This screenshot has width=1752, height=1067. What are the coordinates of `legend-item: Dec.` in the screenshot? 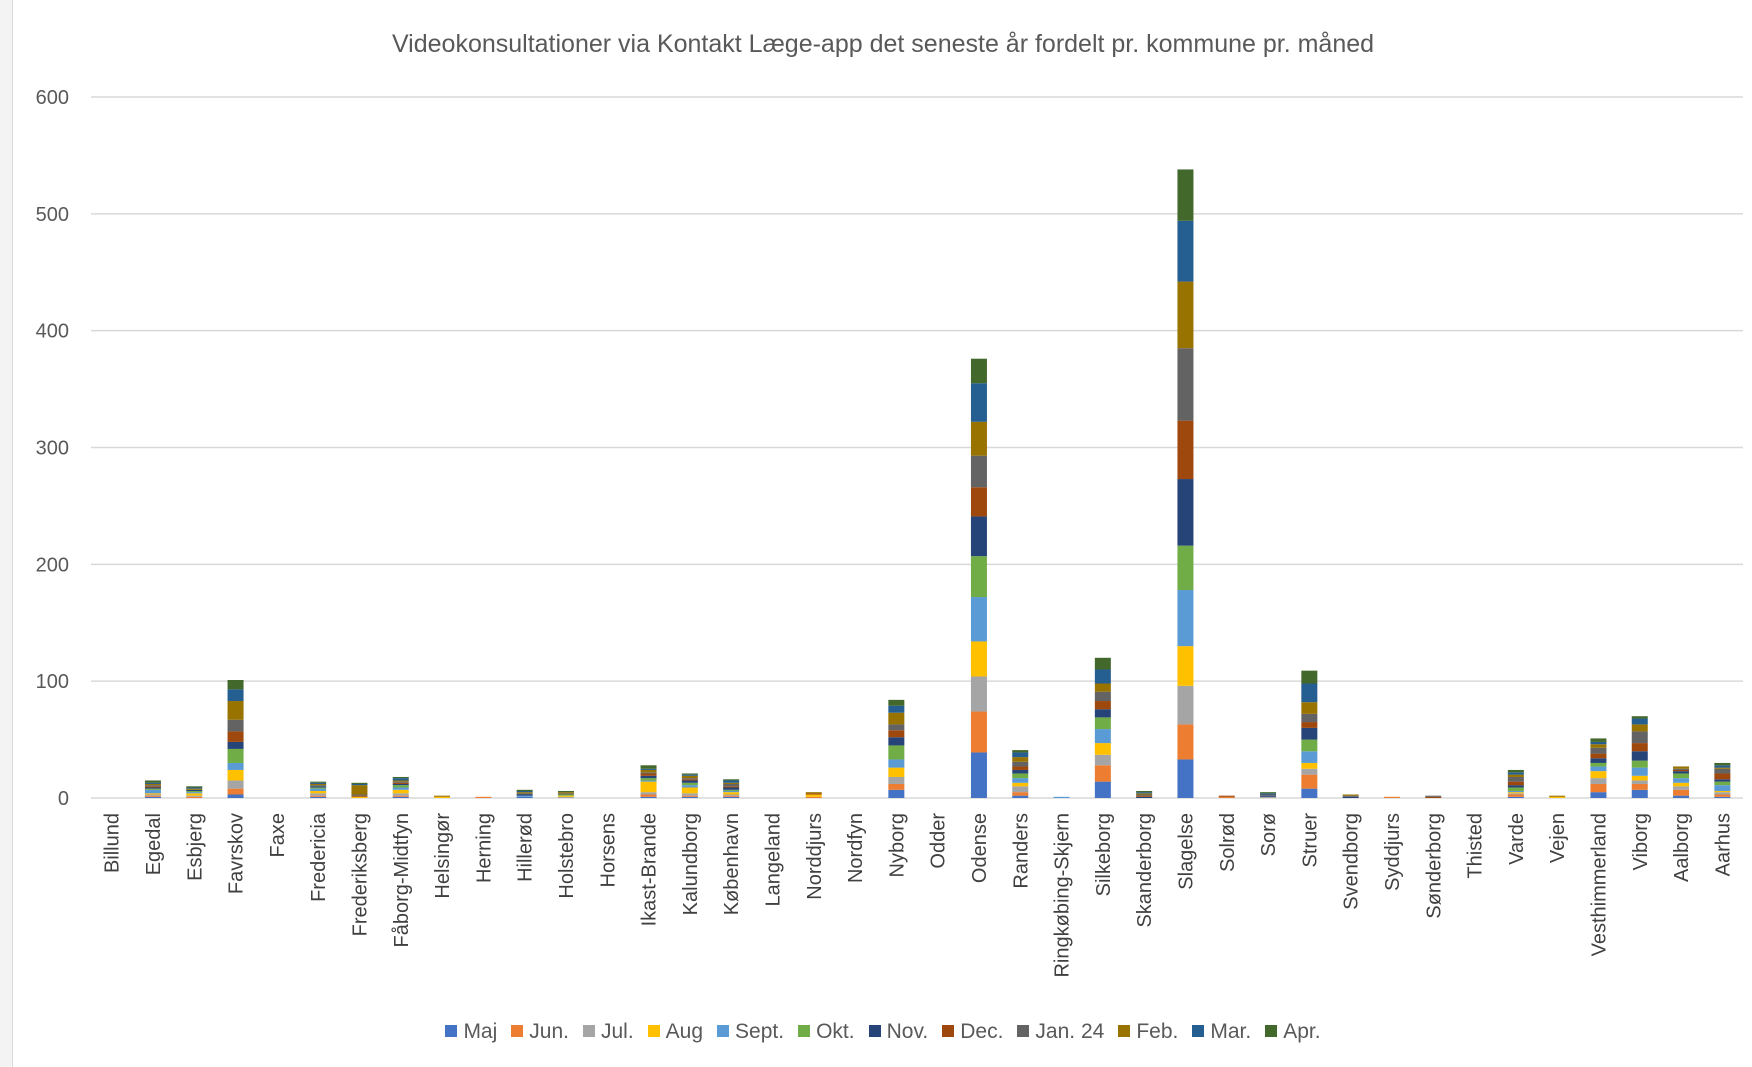 It's located at (972, 1032).